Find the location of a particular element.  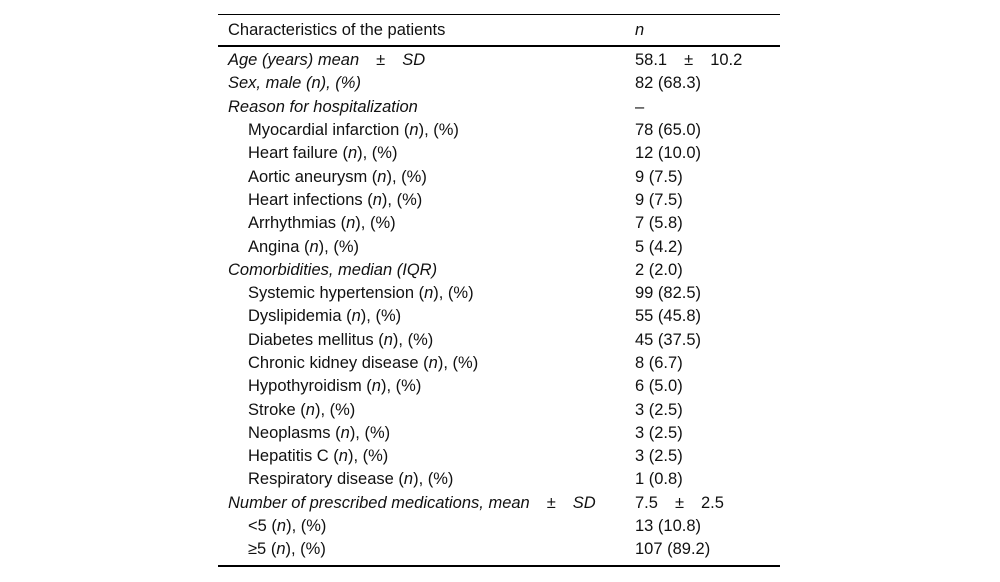

table-row: Angina (n), (%) 5 (4.2) is located at coordinates (499, 246).